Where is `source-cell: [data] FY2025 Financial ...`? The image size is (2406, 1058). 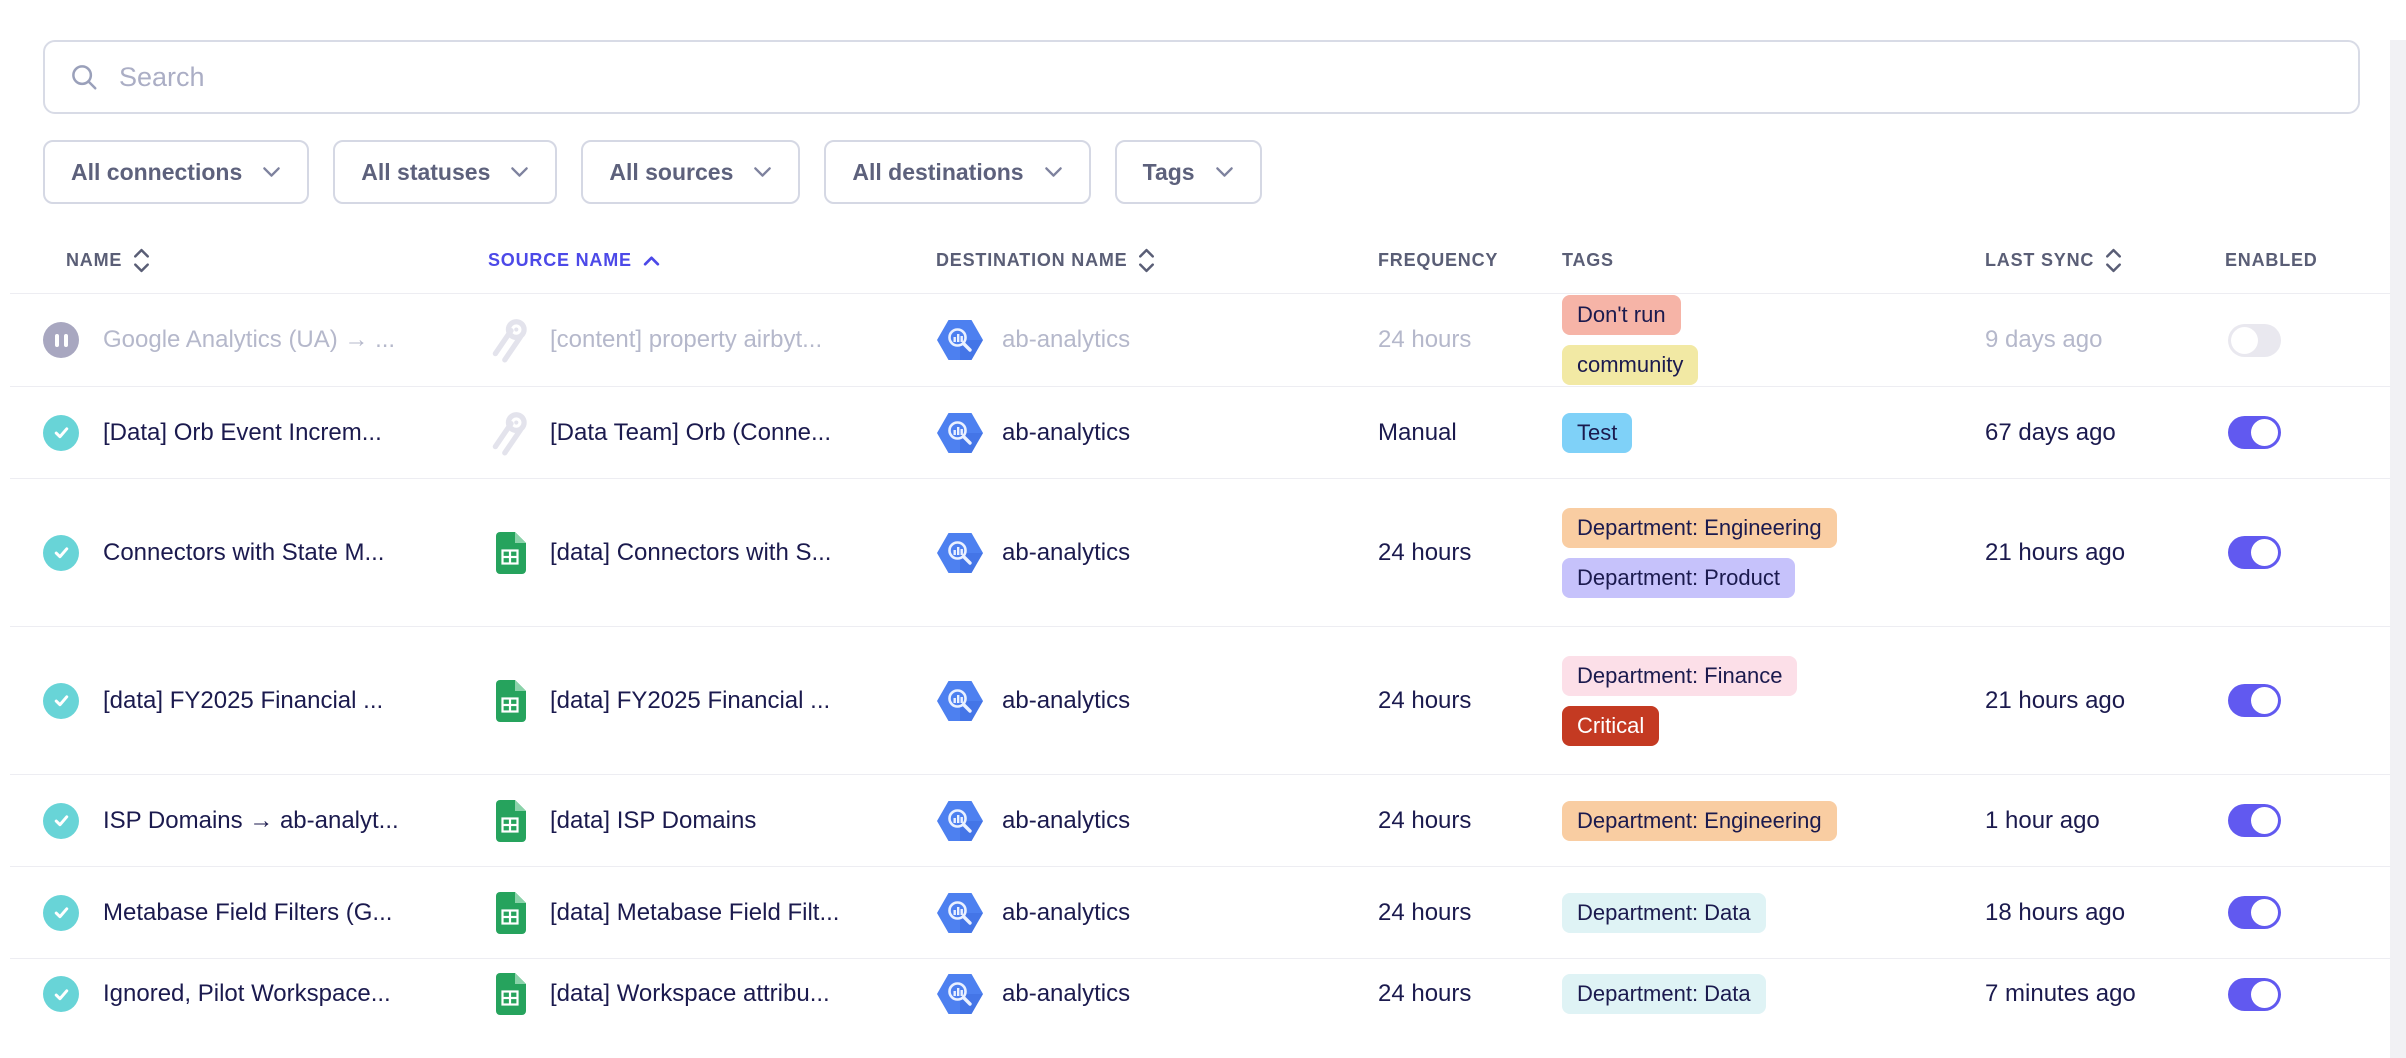 source-cell: [data] FY2025 Financial ... is located at coordinates (712, 700).